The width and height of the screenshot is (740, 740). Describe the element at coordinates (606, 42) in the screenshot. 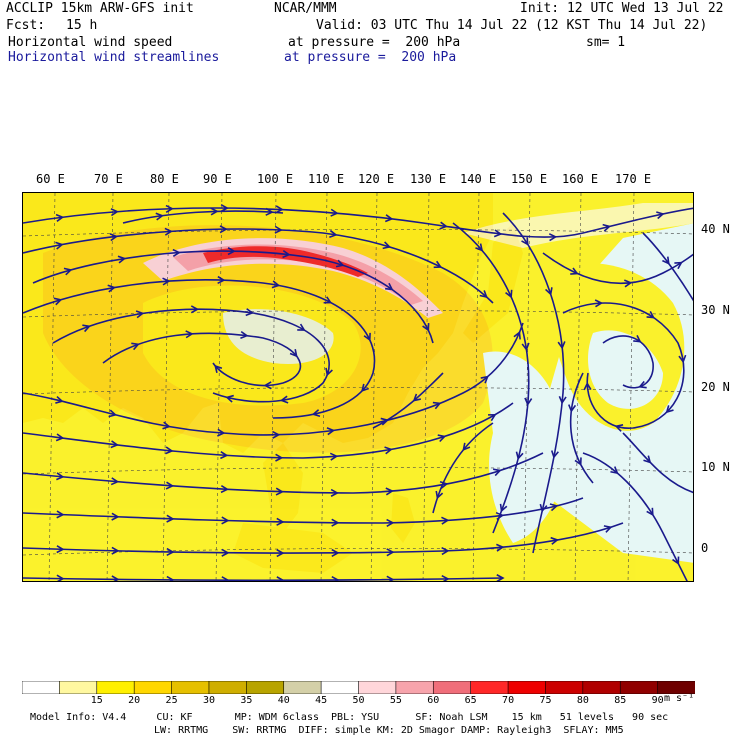

I see `smoothing-label: sm= 1` at that location.